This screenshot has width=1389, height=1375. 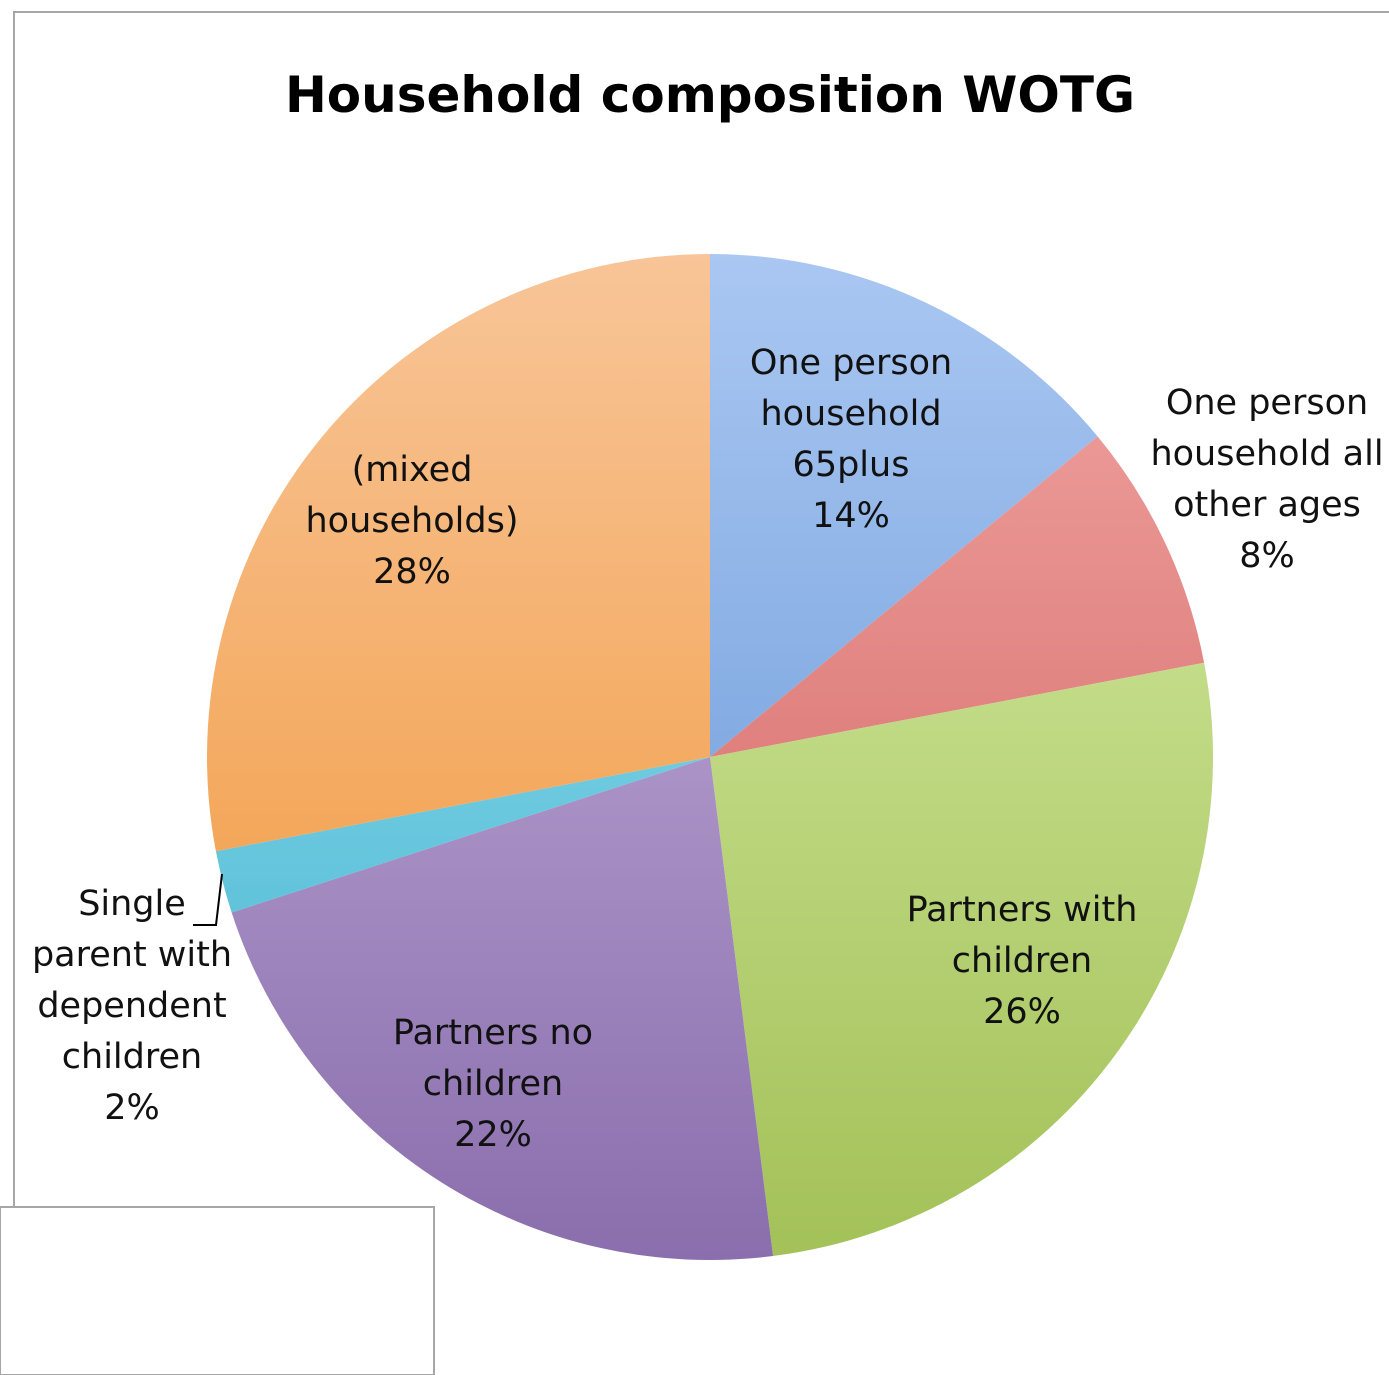 I want to click on overlay-panel, so click(x=217, y=1290).